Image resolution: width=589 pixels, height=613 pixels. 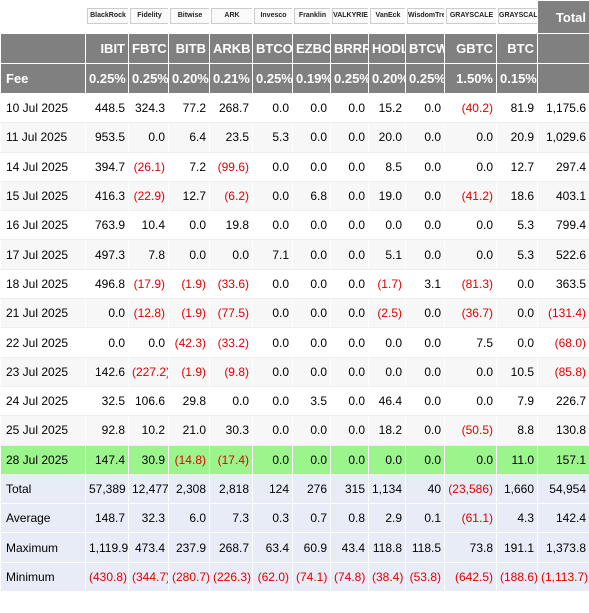 What do you see at coordinates (563, 459) in the screenshot?
I see `flow-value: 157.1` at bounding box center [563, 459].